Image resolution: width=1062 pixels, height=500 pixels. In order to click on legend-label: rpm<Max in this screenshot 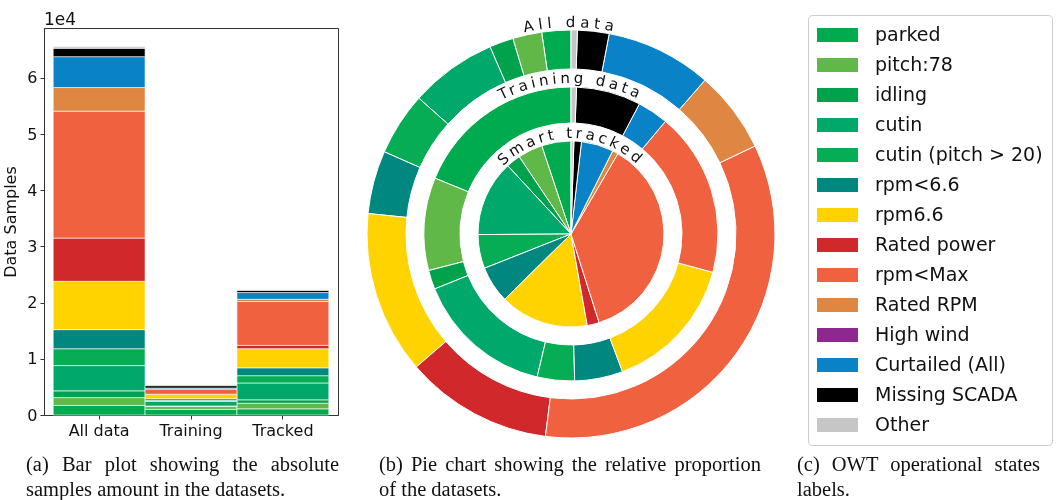, I will do `click(922, 274)`.